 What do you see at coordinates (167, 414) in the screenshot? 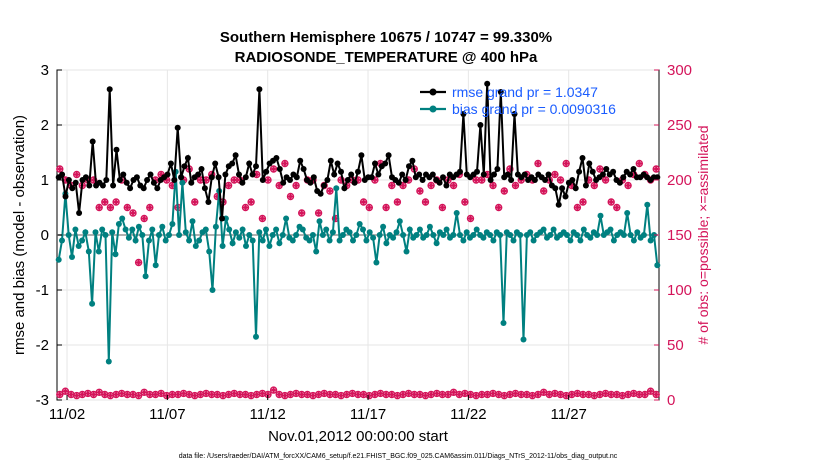
I see `x-tick-label: 11/07` at bounding box center [167, 414].